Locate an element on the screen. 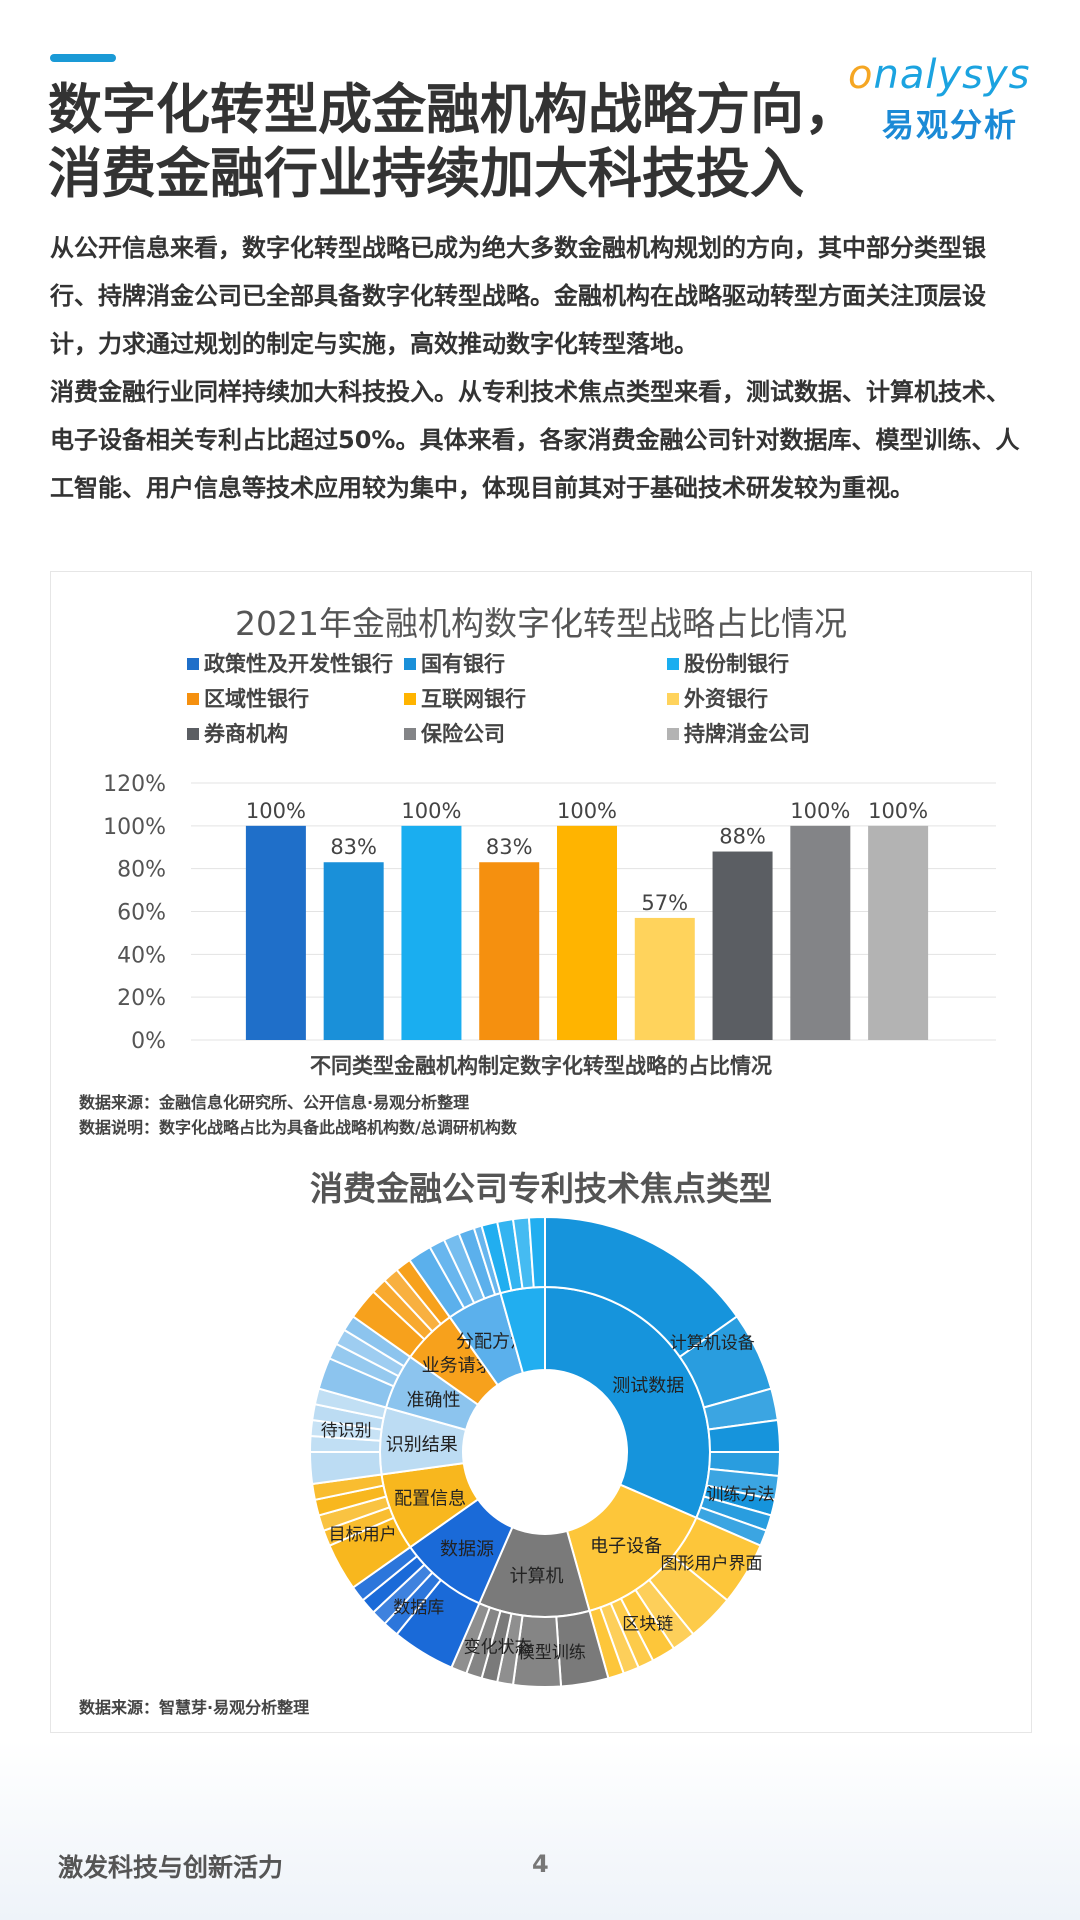 The height and width of the screenshot is (1920, 1080). sunburst-inner-label: 准确性 is located at coordinates (433, 1400).